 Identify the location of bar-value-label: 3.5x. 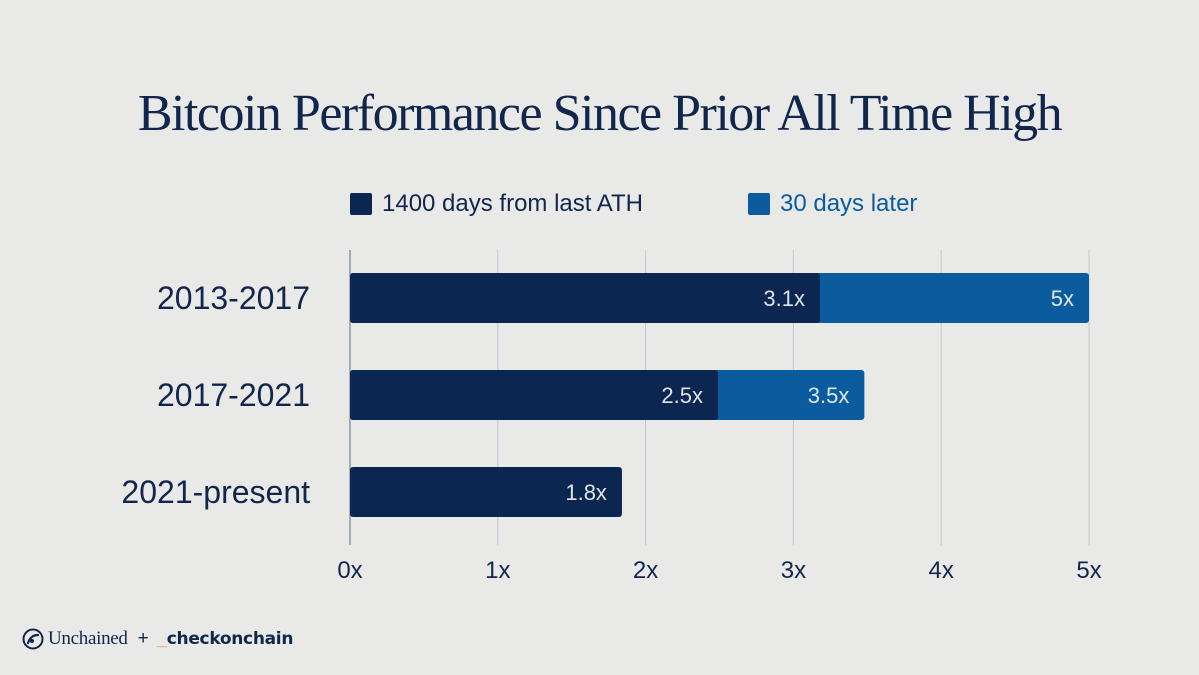
(829, 395).